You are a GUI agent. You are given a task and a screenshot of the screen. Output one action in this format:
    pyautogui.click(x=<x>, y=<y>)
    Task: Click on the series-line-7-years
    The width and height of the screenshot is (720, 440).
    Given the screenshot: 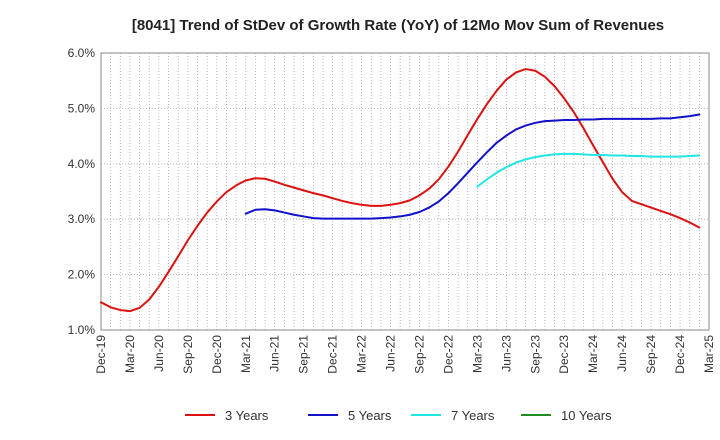 What is the action you would take?
    pyautogui.click(x=588, y=170)
    